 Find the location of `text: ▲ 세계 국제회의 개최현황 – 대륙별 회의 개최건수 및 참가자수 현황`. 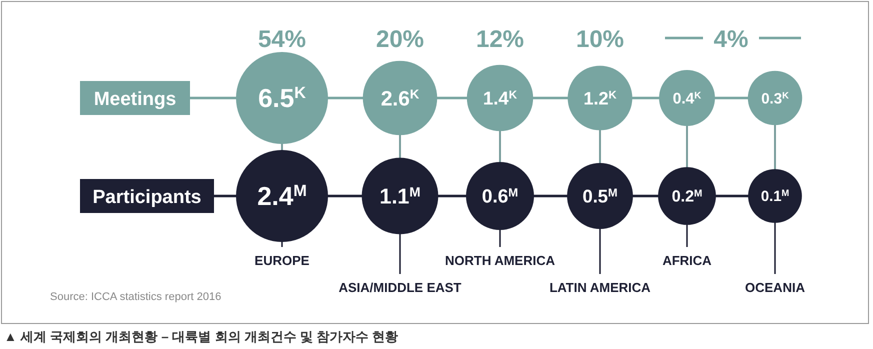

text: ▲ 세계 국제회의 개최현황 – 대륙별 회의 개최건수 및 참가자수 현황 is located at coordinates (201, 336).